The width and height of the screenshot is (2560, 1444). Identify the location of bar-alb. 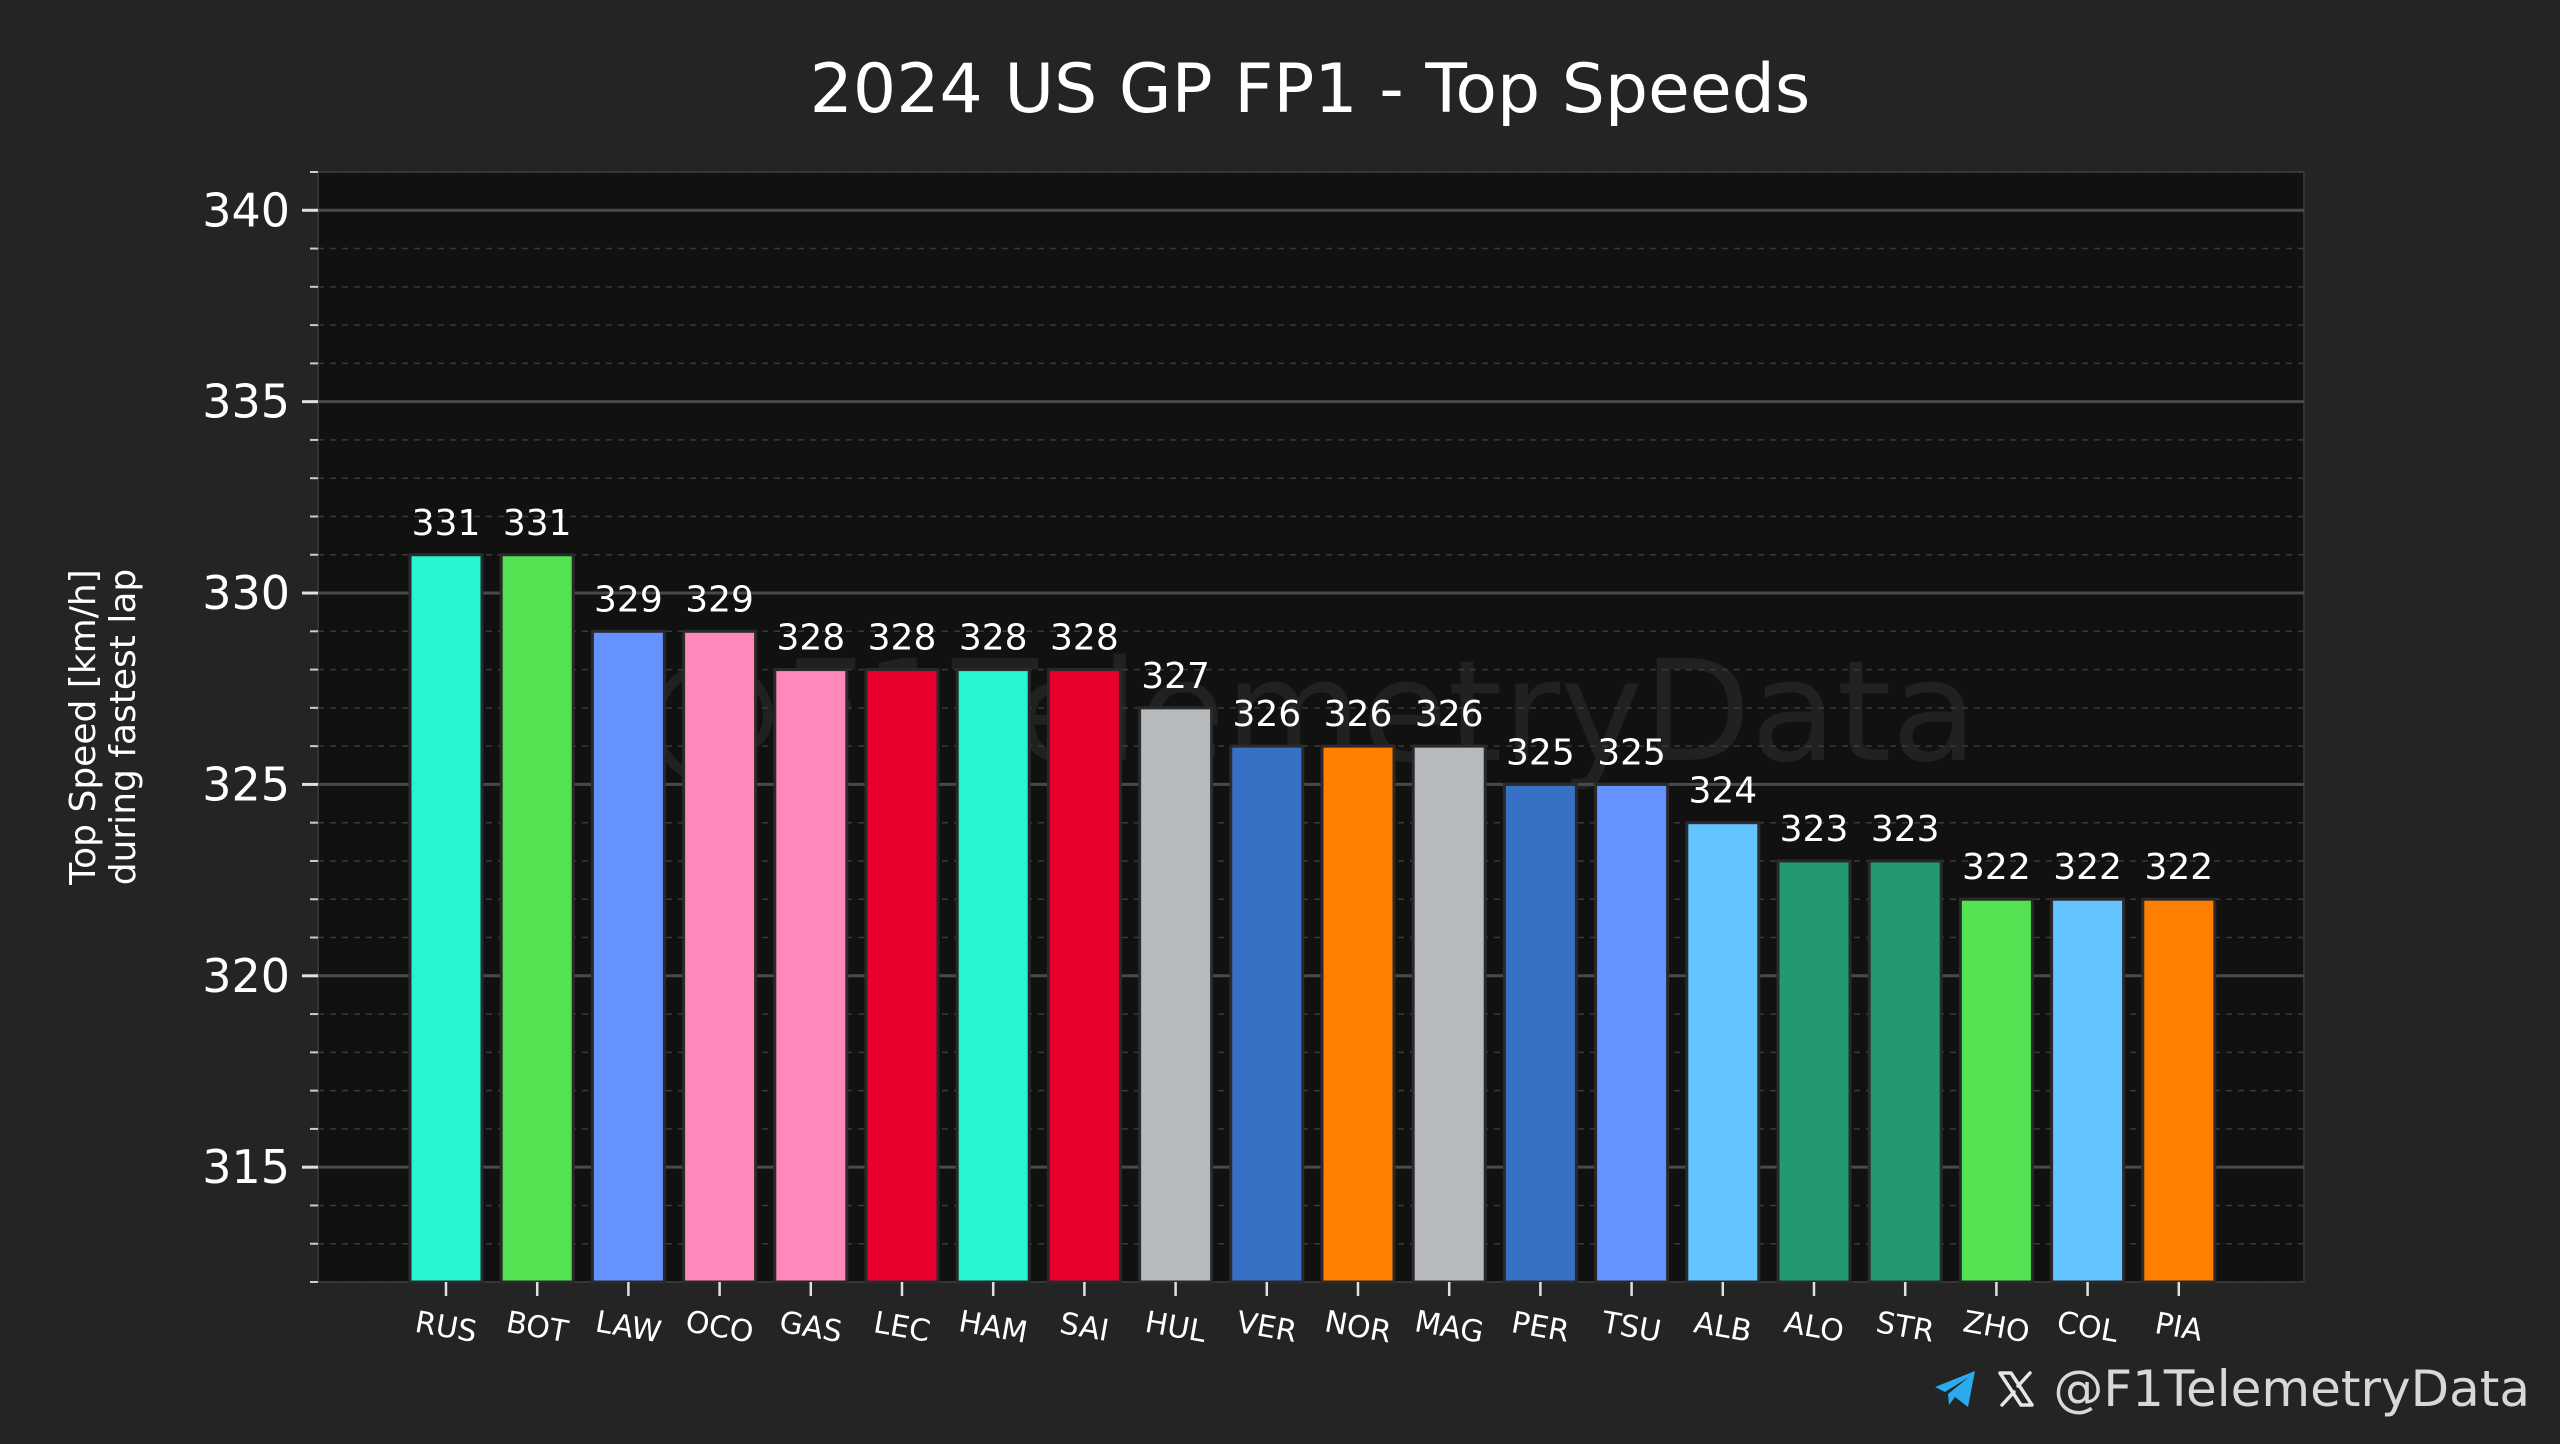
(1723, 1052).